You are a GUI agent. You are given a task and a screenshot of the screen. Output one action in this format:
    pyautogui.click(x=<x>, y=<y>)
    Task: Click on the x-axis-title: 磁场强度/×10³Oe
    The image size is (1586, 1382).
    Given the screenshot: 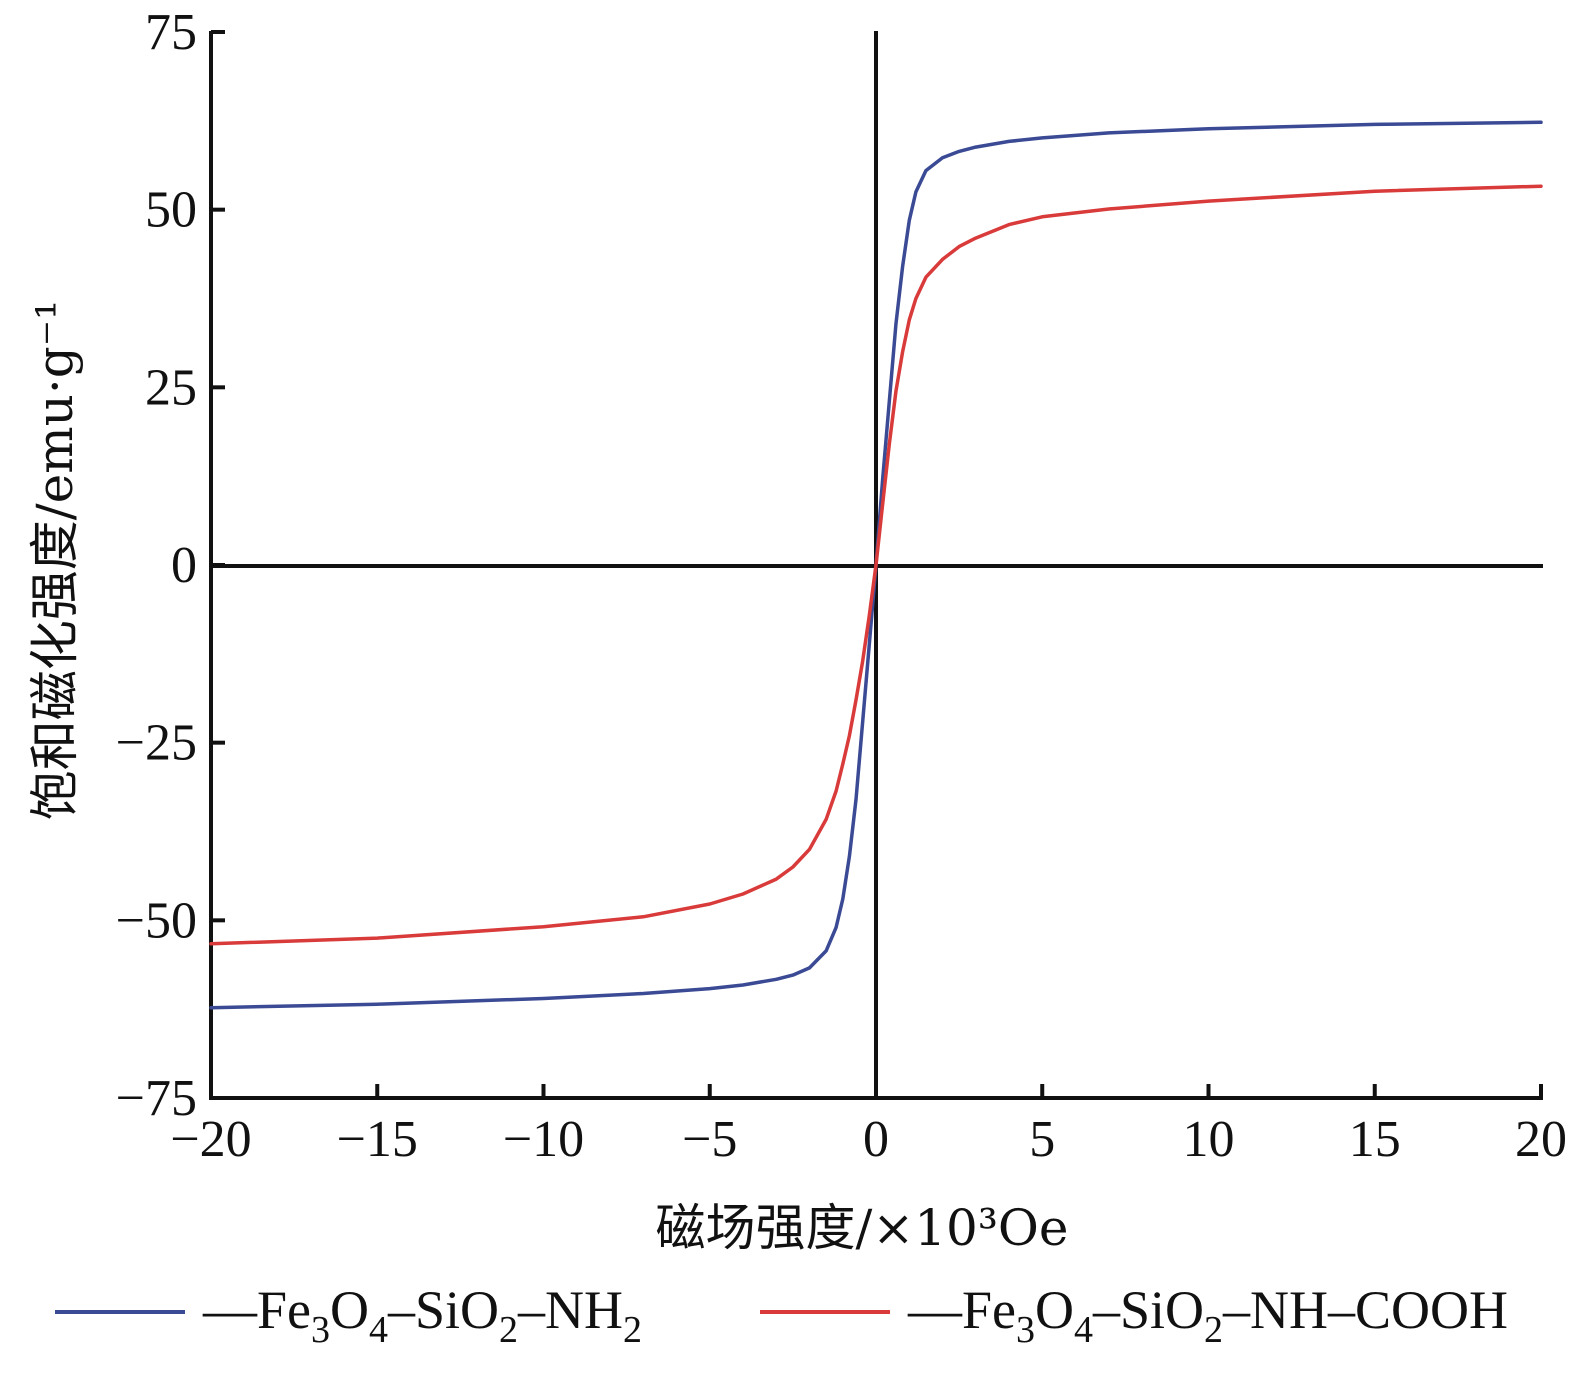 What is the action you would take?
    pyautogui.click(x=862, y=1228)
    